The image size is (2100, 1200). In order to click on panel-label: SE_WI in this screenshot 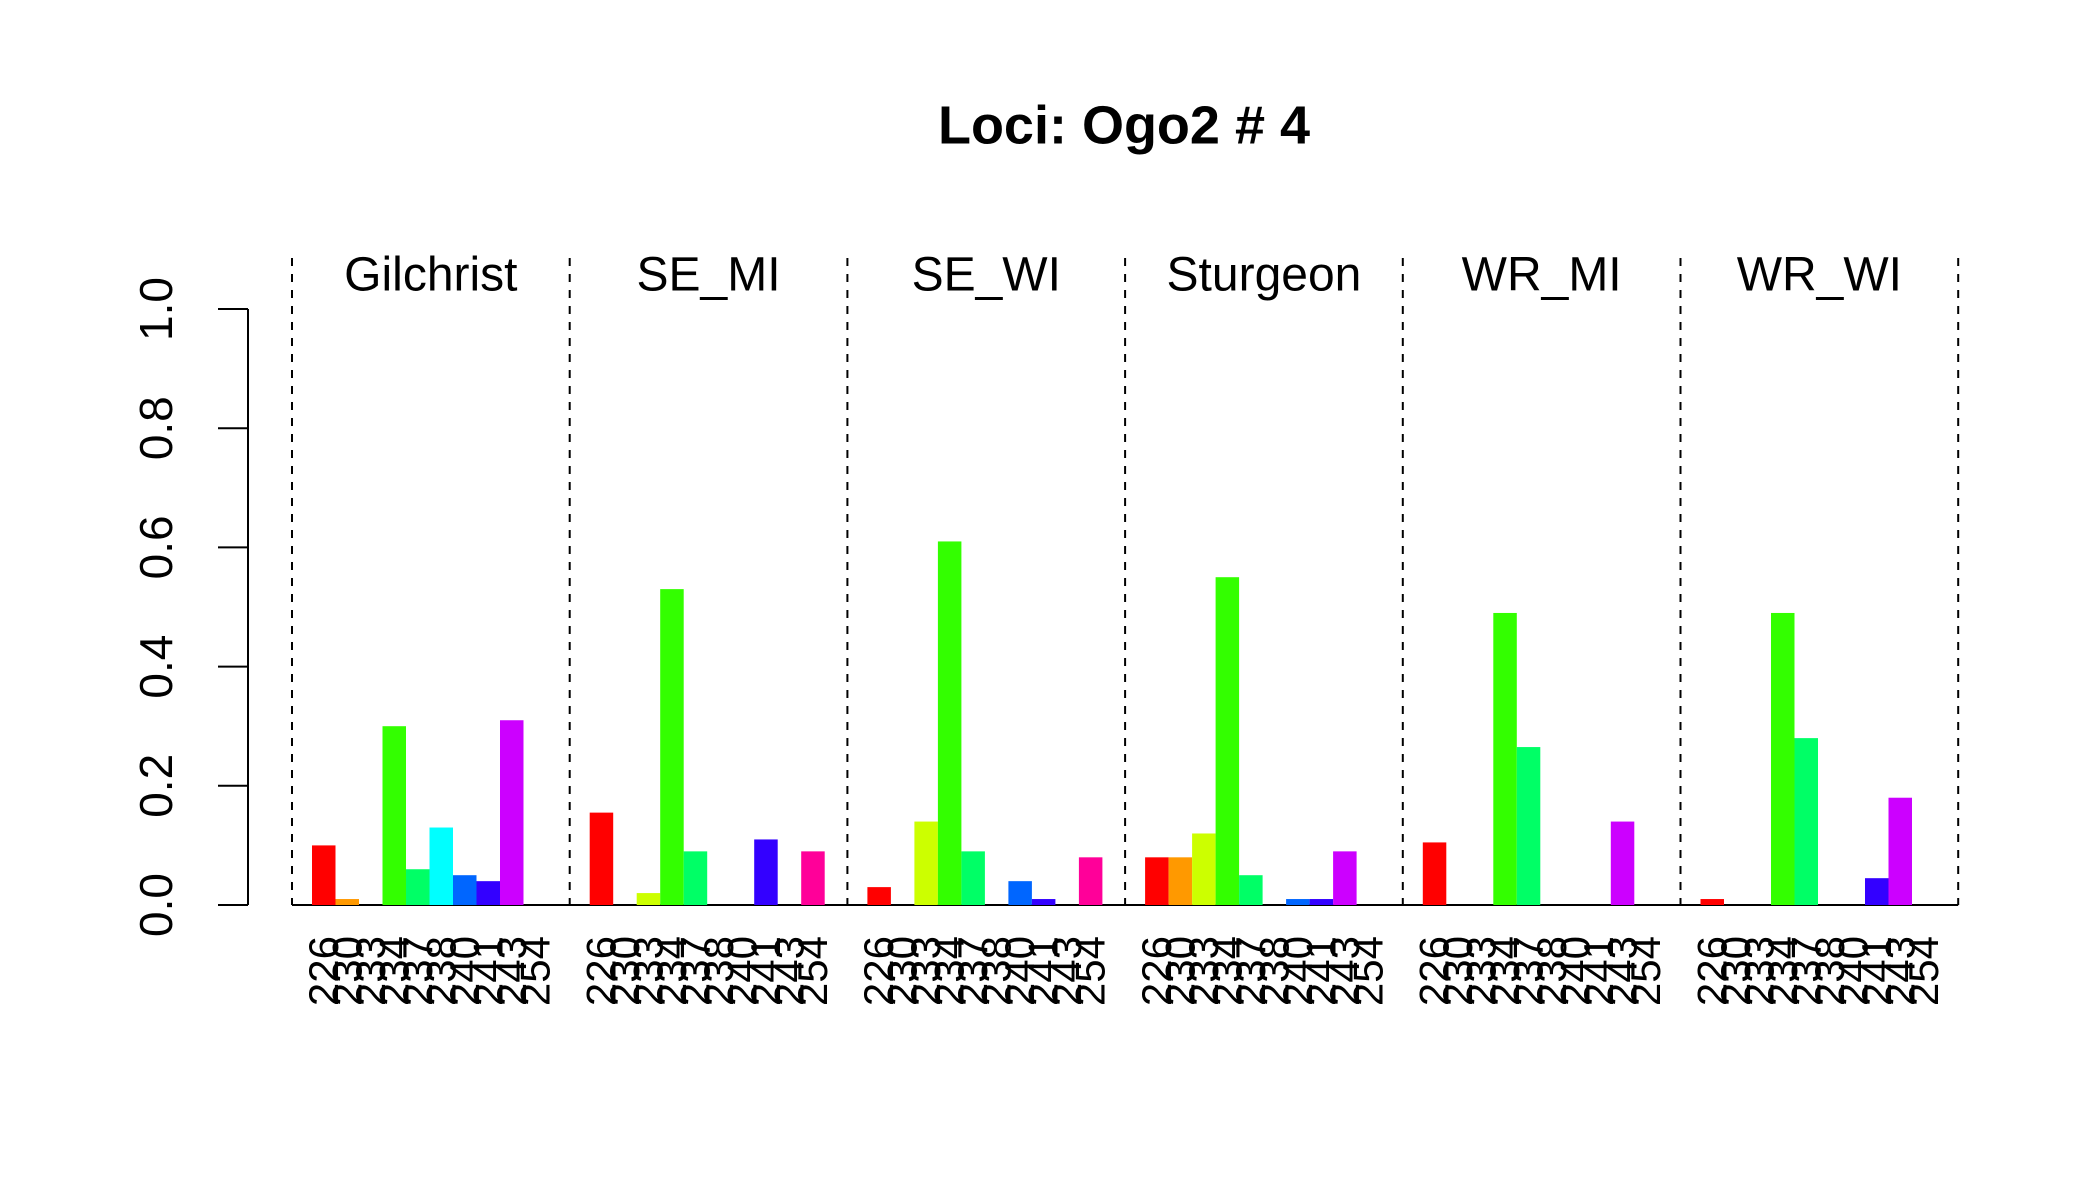, I will do `click(986, 275)`.